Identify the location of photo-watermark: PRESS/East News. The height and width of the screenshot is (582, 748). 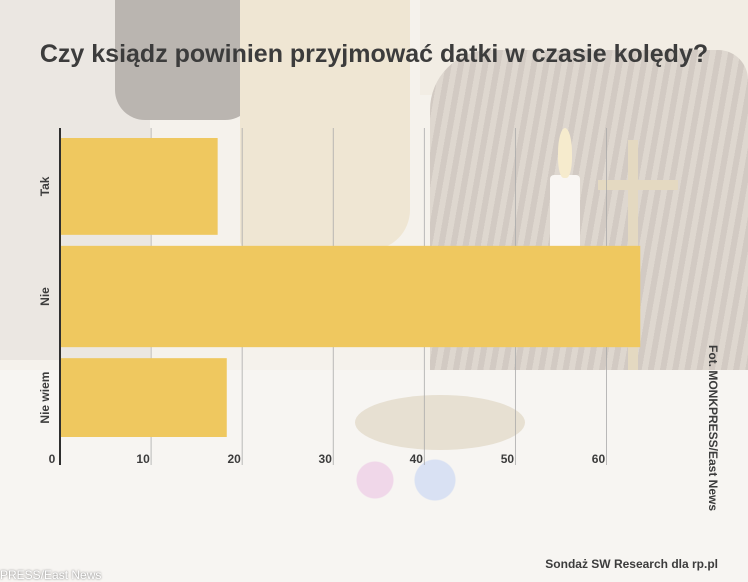
(51, 575).